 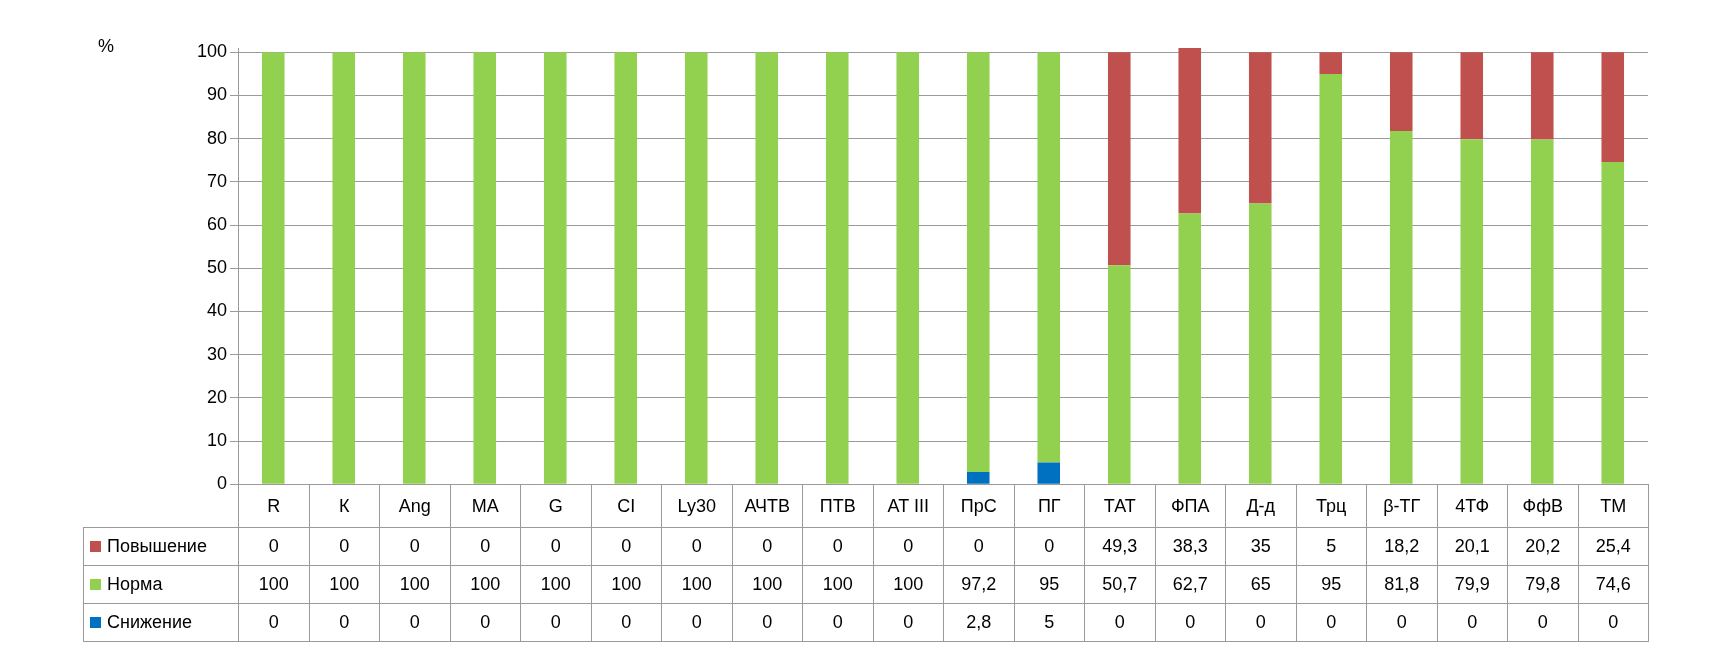 What do you see at coordinates (414, 506) in the screenshot?
I see `x-tick-label: Ang` at bounding box center [414, 506].